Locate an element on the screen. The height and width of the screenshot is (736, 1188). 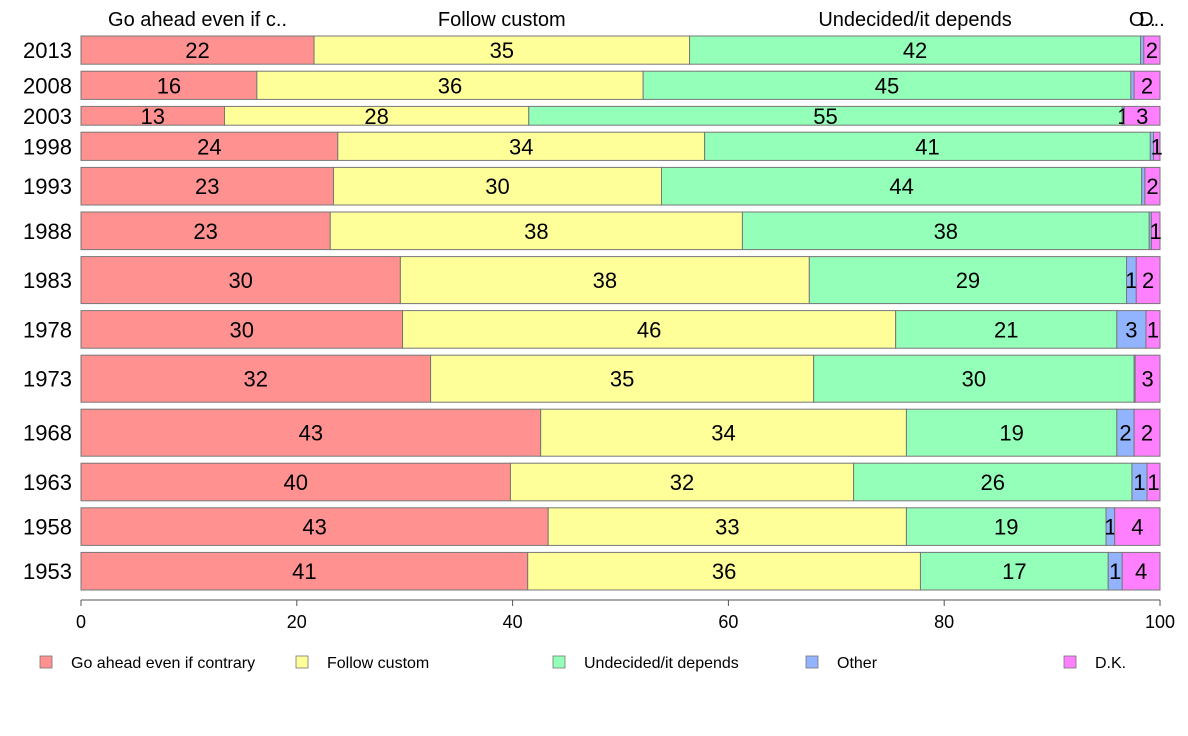
series-header-go_ahead: Go ahead even if c.. is located at coordinates (197, 20).